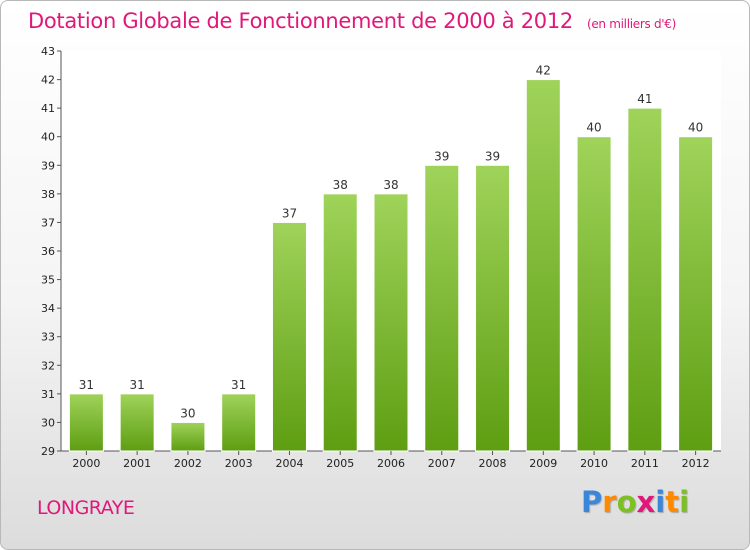  I want to click on data-label: 30, so click(187, 413).